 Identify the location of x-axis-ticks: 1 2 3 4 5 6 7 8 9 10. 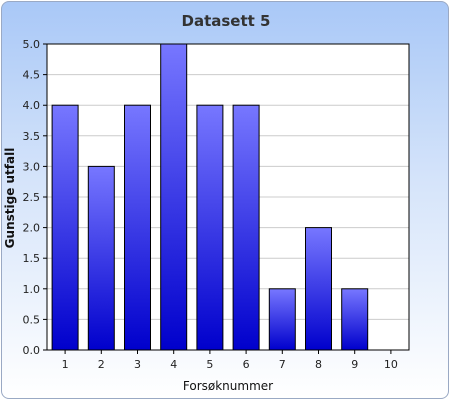
(230, 360).